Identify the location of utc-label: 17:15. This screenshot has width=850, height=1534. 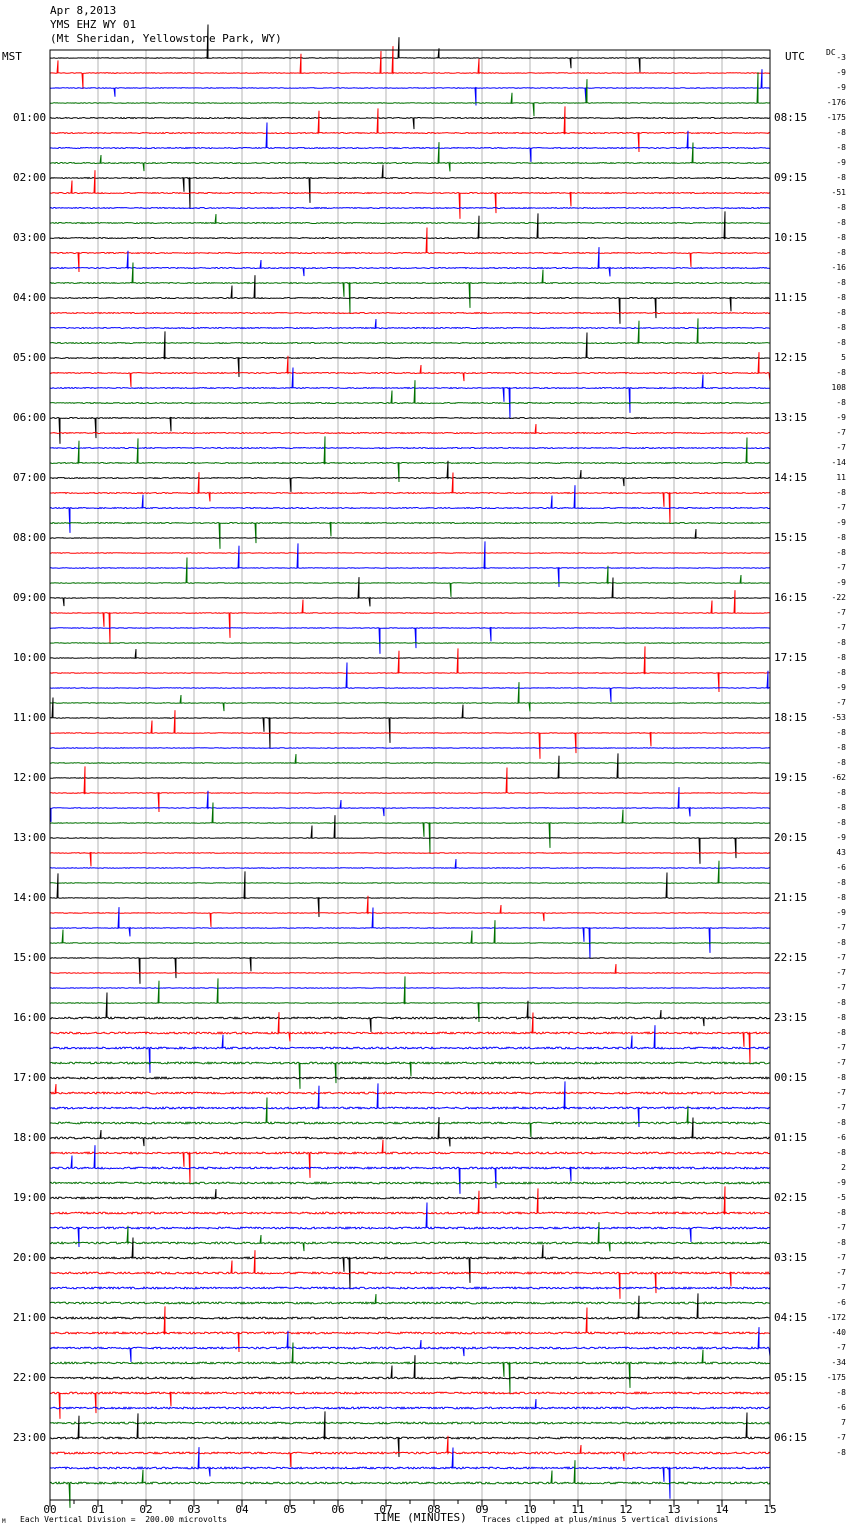
(791, 657).